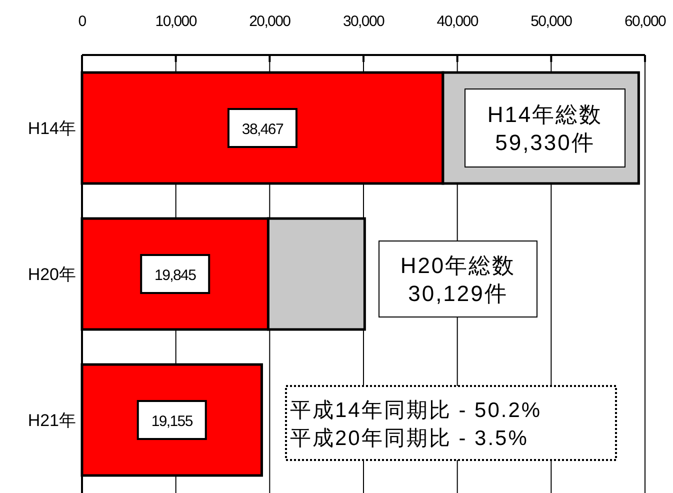 This screenshot has height=493, width=673. What do you see at coordinates (551, 21) in the screenshot?
I see `x-tick-label: 50,000` at bounding box center [551, 21].